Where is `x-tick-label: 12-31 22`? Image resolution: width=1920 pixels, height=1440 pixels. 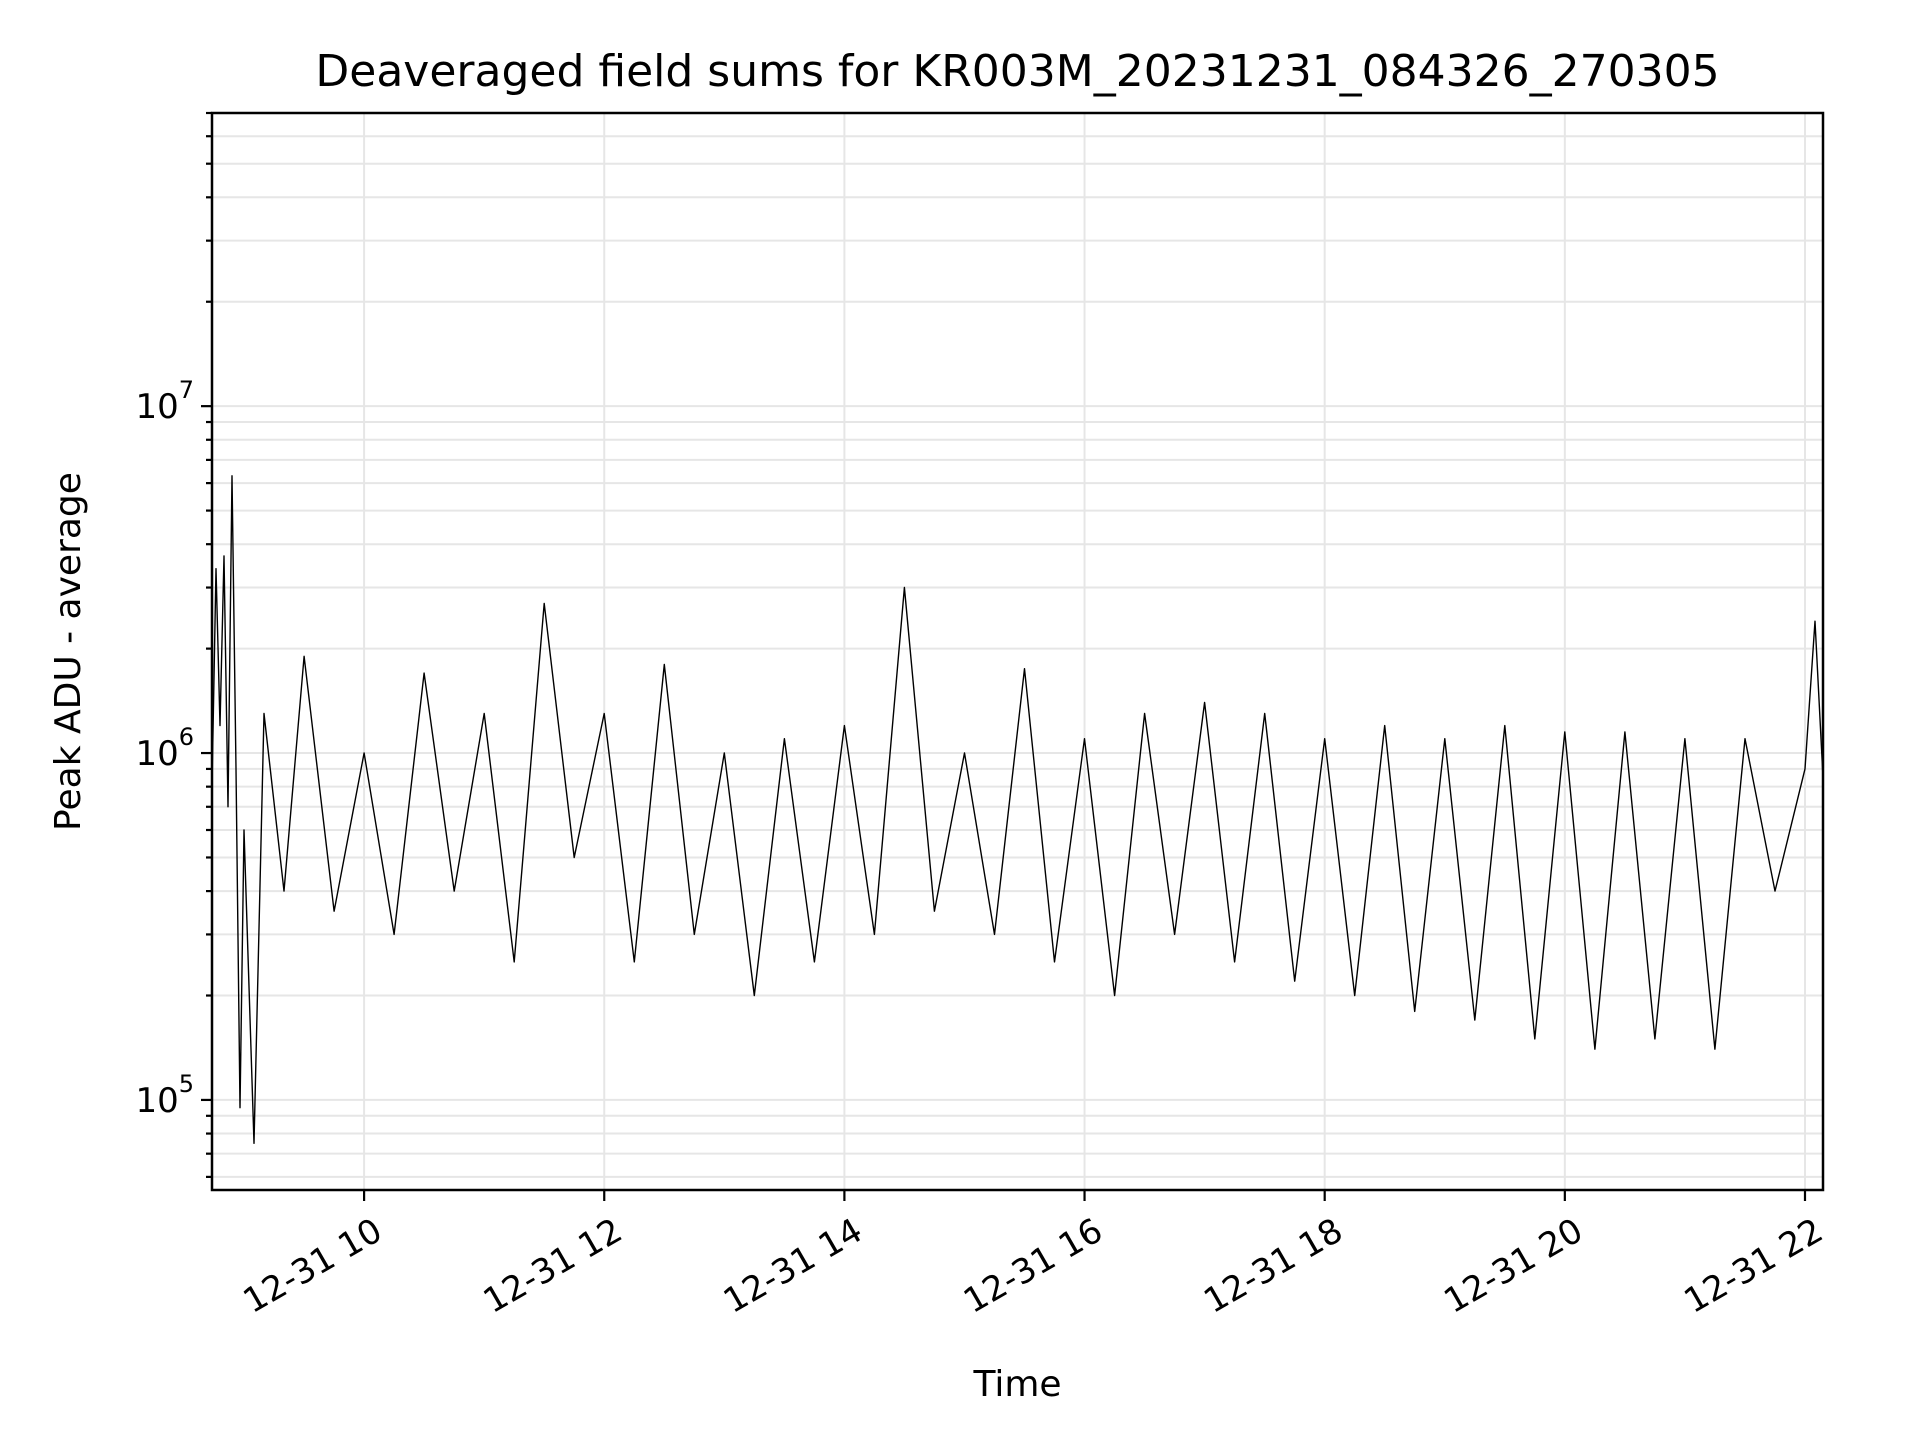
x-tick-label: 12-31 22 is located at coordinates (1753, 1266).